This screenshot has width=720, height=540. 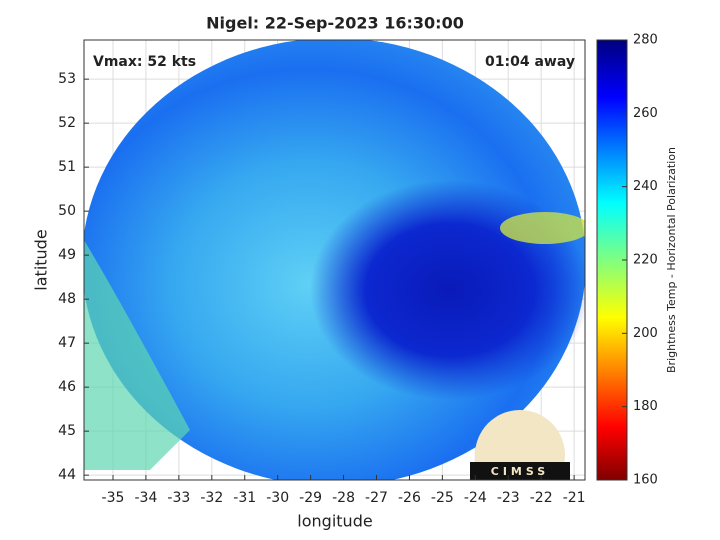 What do you see at coordinates (442, 498) in the screenshot?
I see `x-tick-label: -25` at bounding box center [442, 498].